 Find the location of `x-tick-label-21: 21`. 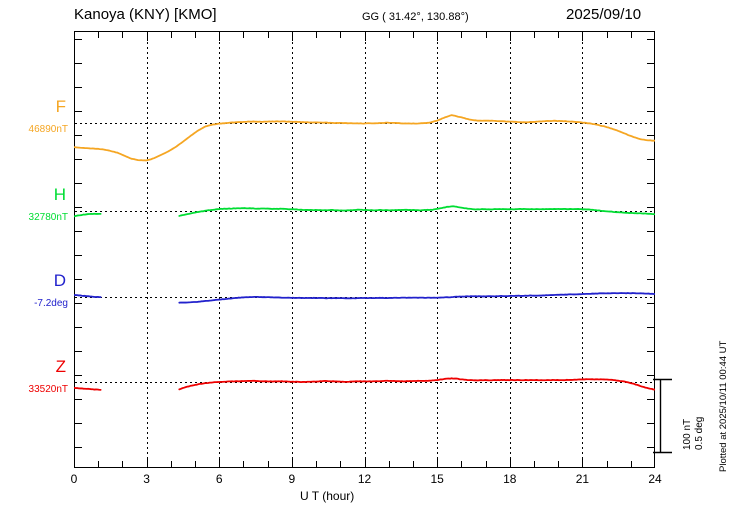

x-tick-label-21: 21 is located at coordinates (582, 479).